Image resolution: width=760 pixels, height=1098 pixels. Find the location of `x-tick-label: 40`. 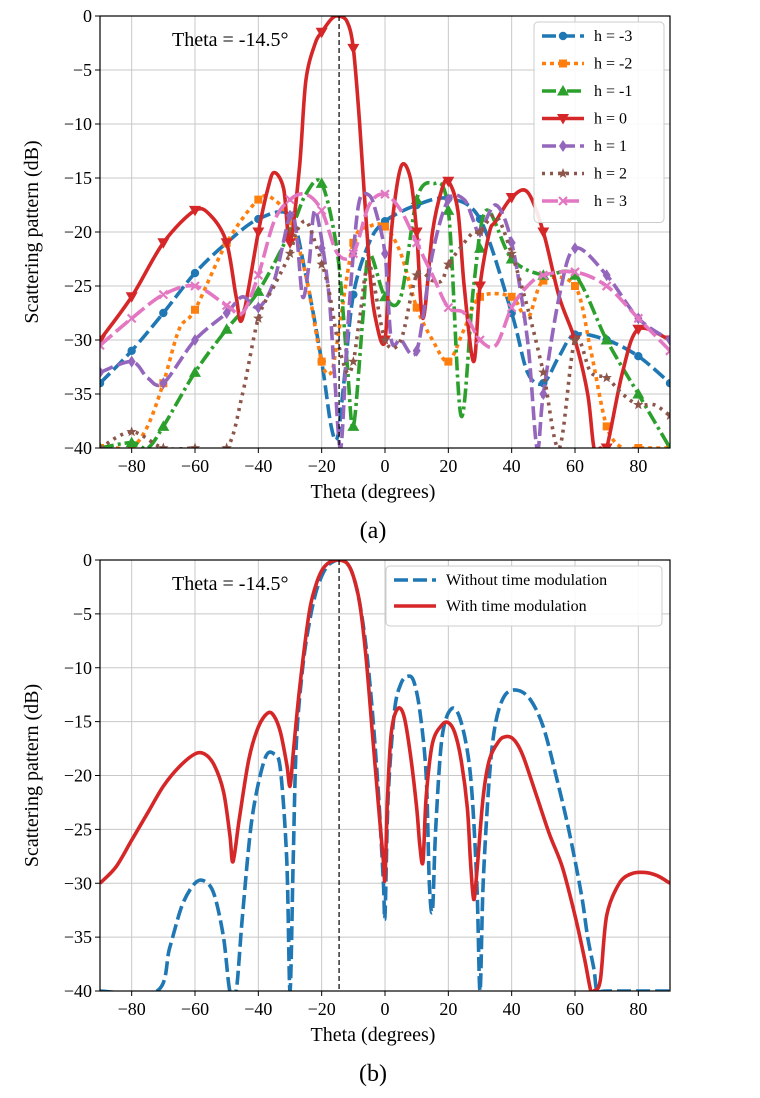

x-tick-label: 40 is located at coordinates (512, 466).